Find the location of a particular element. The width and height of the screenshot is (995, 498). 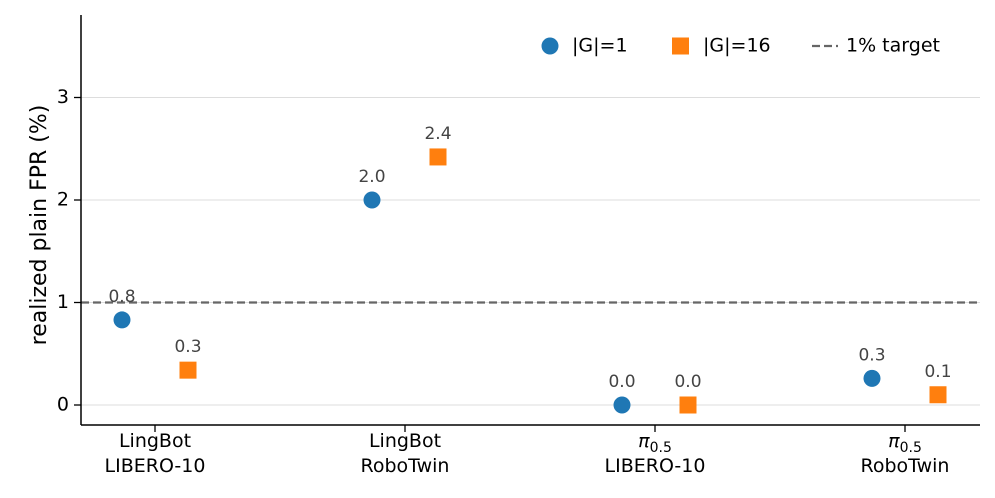

data-label: 2.0 is located at coordinates (371, 177).